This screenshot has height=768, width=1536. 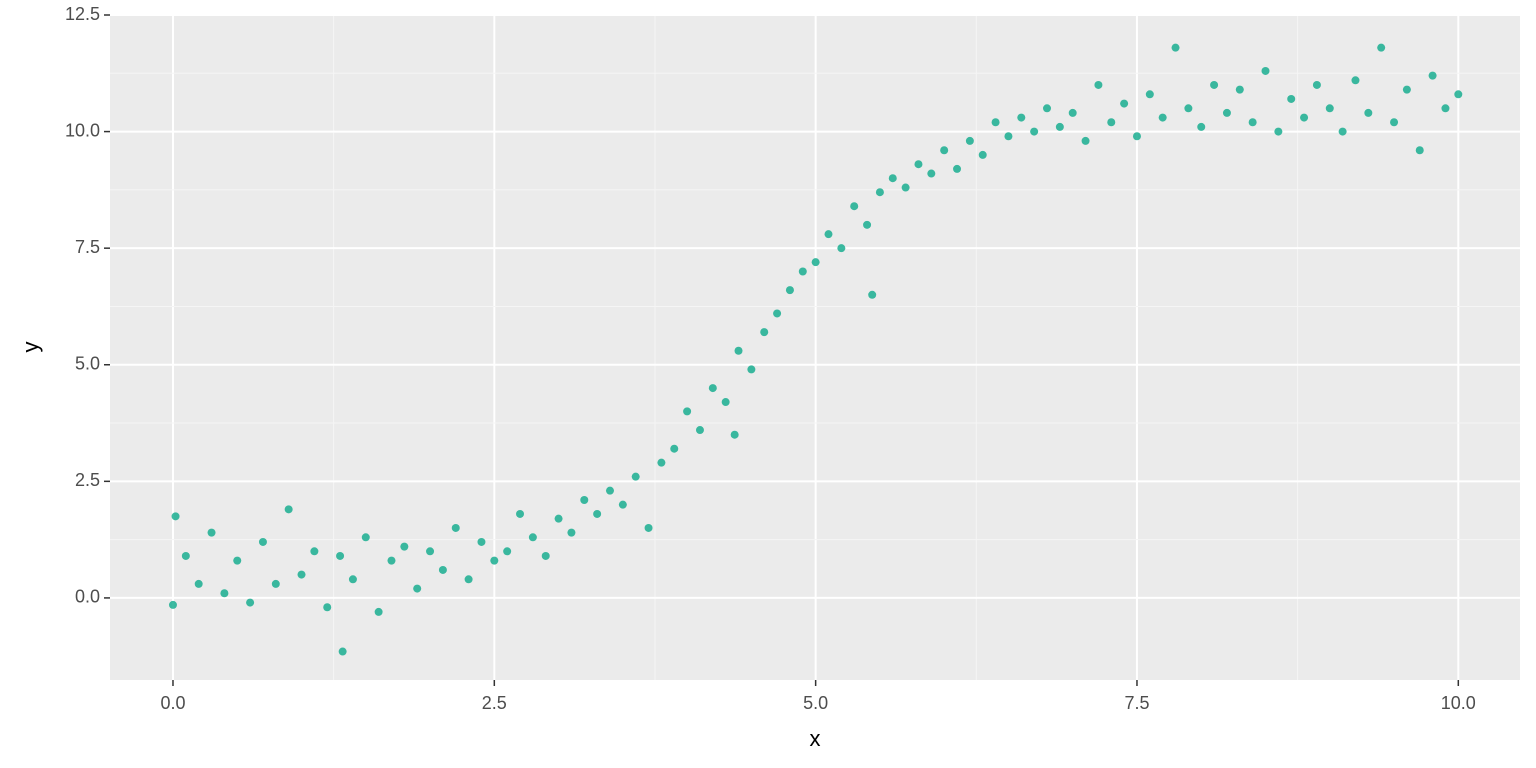 What do you see at coordinates (87, 597) in the screenshot?
I see `y-tick-label: 0.0` at bounding box center [87, 597].